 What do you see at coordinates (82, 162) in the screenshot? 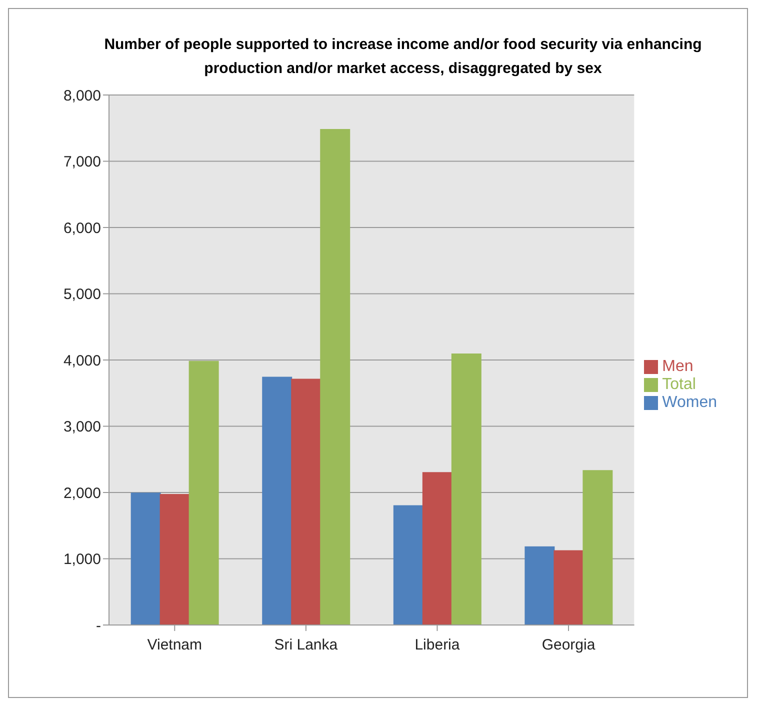
I see `y-tick-label: 7,000` at bounding box center [82, 162].